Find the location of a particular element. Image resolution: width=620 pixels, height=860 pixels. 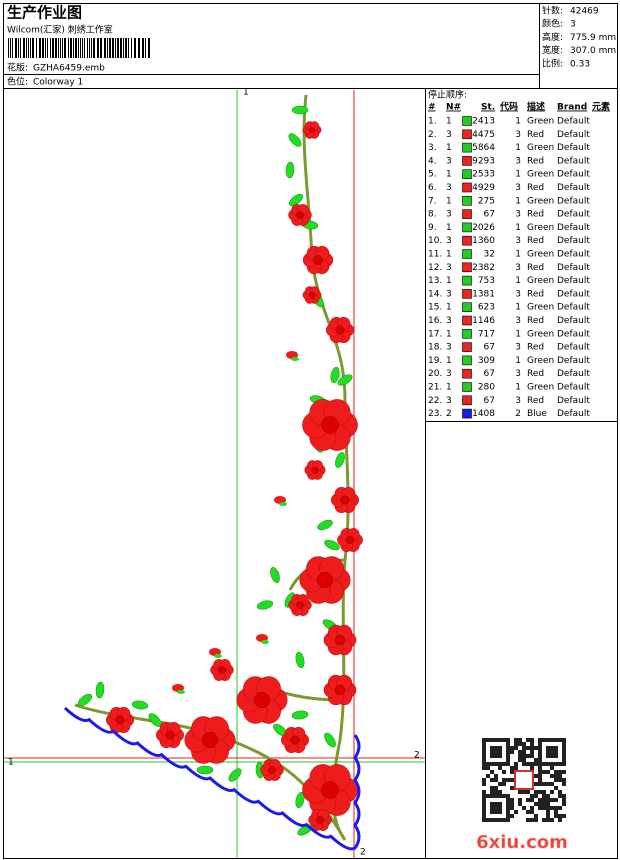

stitches: 9293 is located at coordinates (483, 161).